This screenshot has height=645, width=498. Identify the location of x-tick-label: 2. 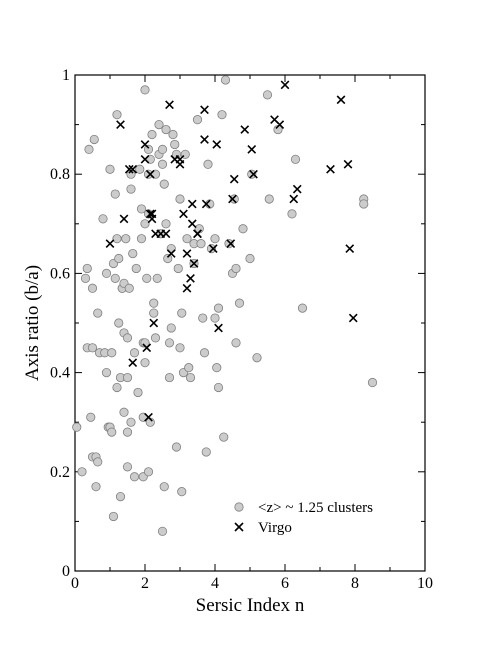
(145, 583).